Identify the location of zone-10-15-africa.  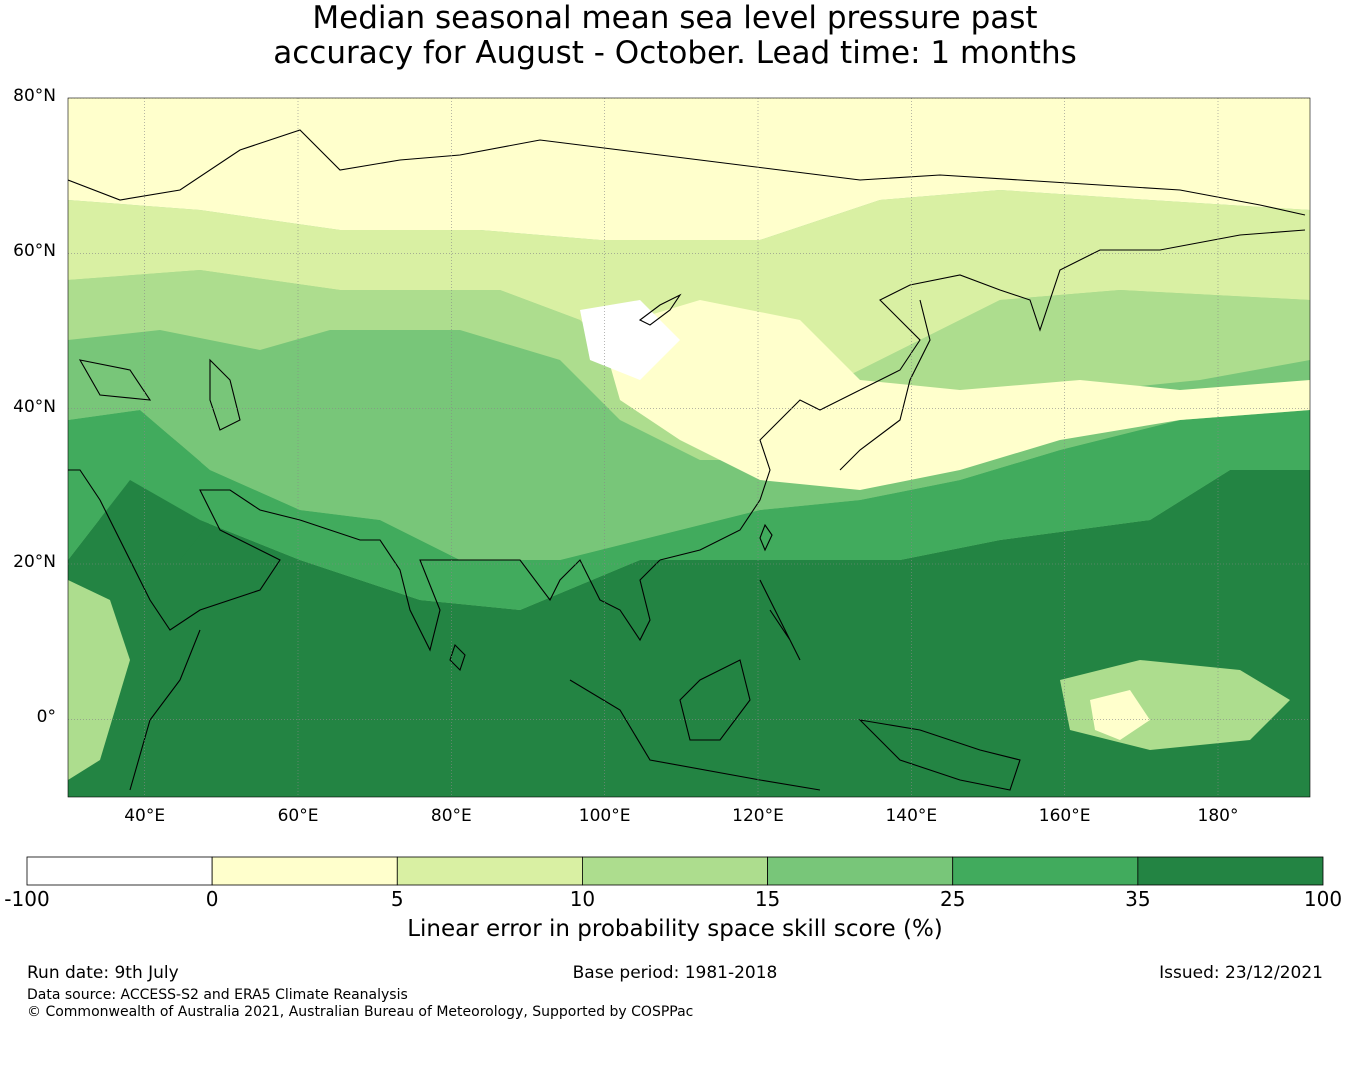
(99, 680).